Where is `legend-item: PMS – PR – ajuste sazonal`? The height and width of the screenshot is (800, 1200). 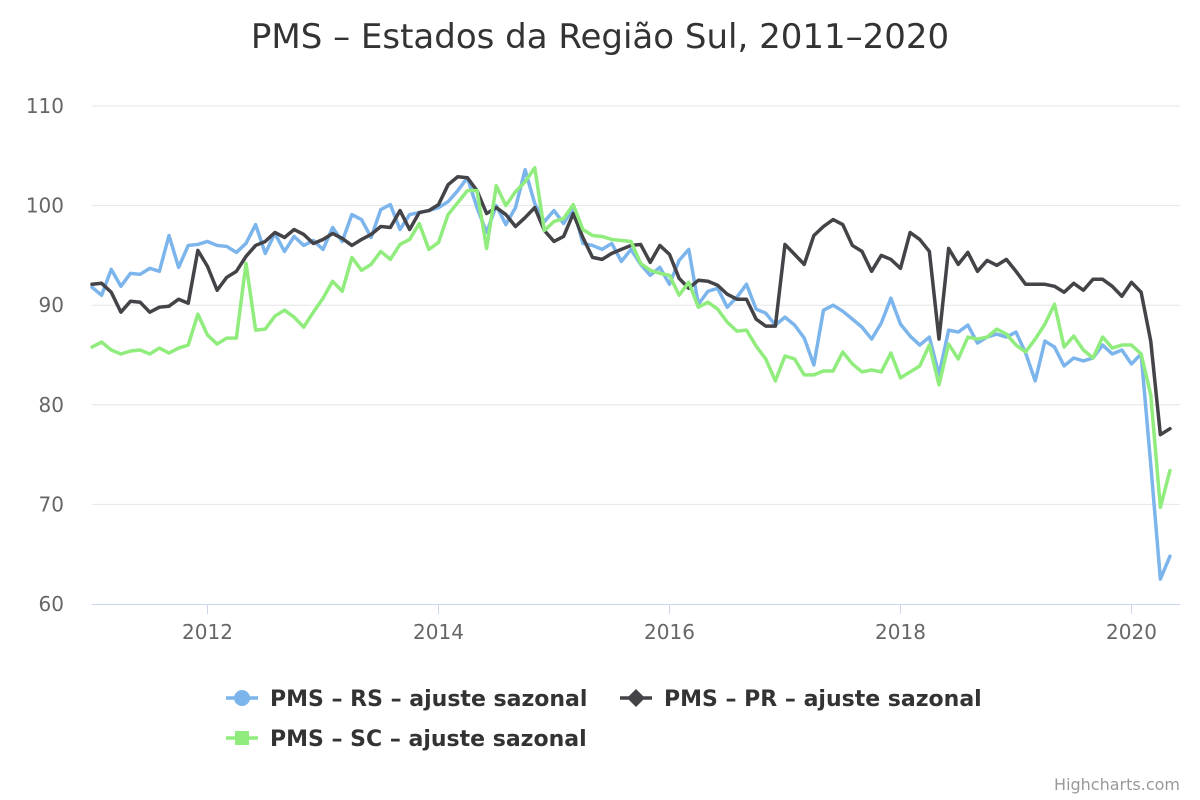 legend-item: PMS – PR – ajuste sazonal is located at coordinates (801, 699).